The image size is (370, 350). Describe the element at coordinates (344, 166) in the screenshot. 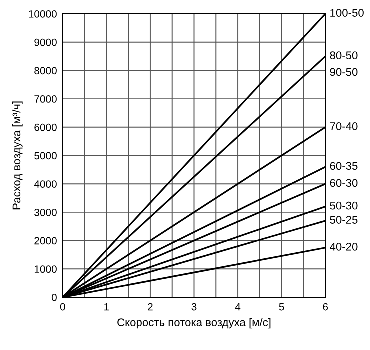

I see `series-label: 60-35` at that location.